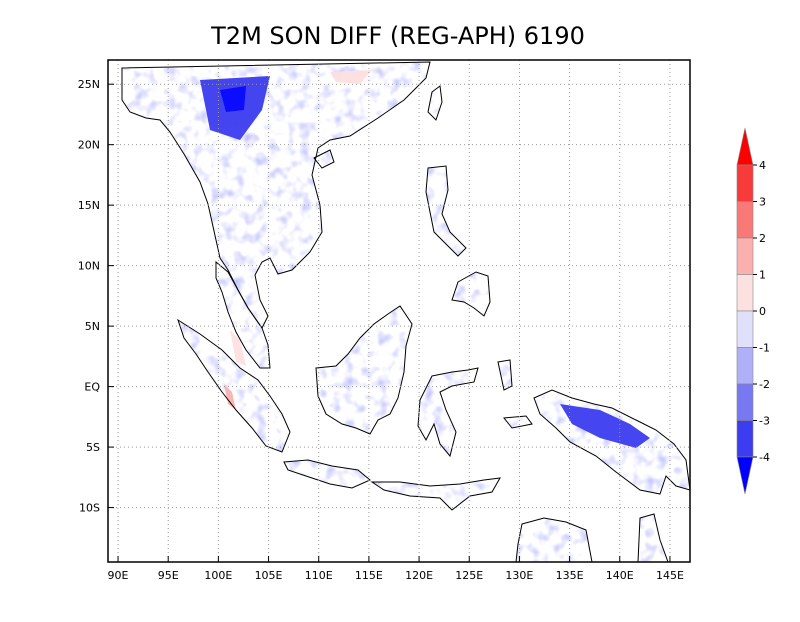  Describe the element at coordinates (764, 457) in the screenshot. I see `colorbar-label: -4` at that location.